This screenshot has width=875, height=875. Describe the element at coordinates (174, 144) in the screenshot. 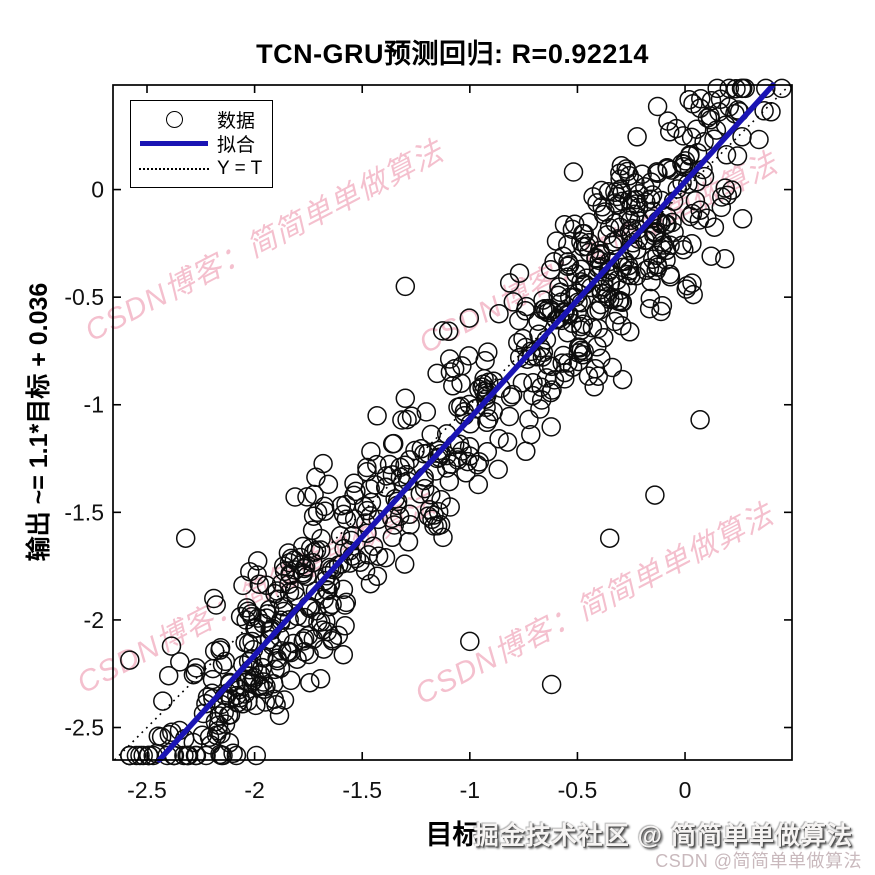

I see `legend-swatch-area` at that location.